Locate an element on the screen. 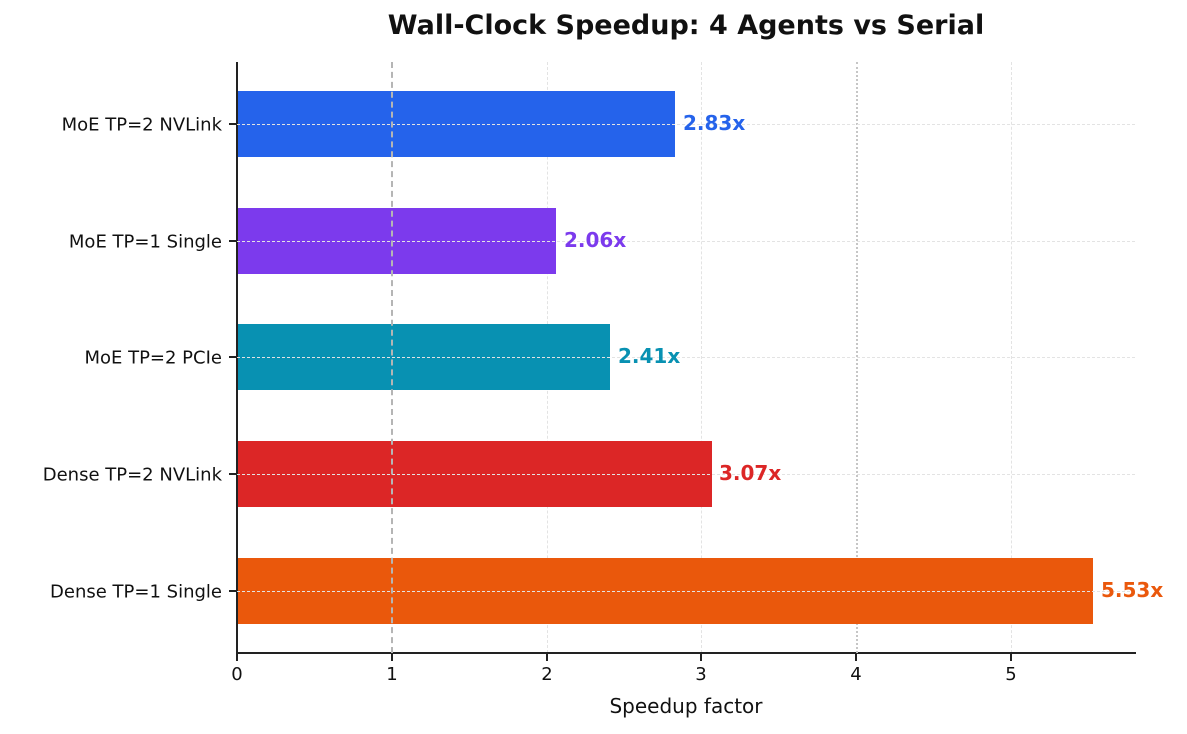 Image resolution: width=1187 pixels, height=734 pixels. y-tick-label: MoE TP=1 Single is located at coordinates (145, 242).